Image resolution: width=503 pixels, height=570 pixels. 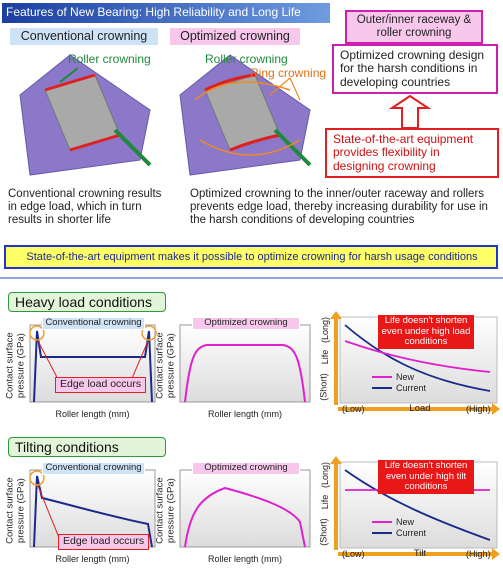 I want to click on raceway-title: Outer/inner raceway & roller crowning, so click(x=414, y=27).